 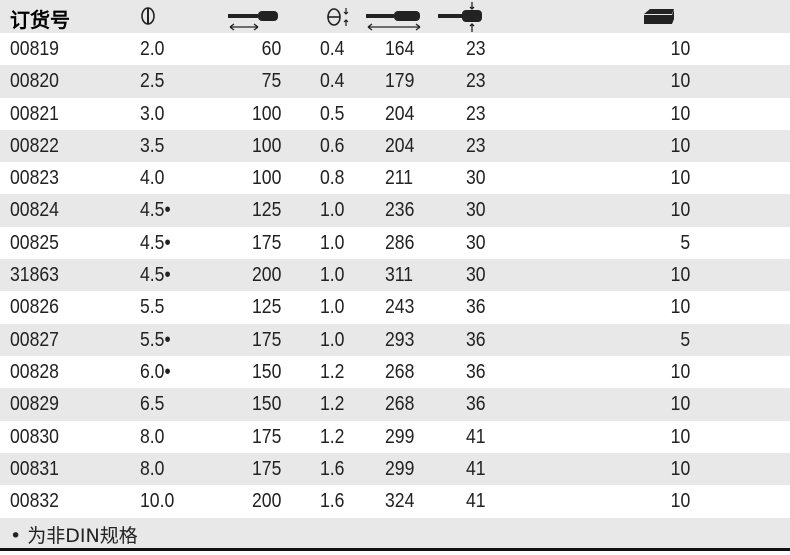 What do you see at coordinates (152, 81) in the screenshot?
I see `blade-width-cell: 2.5` at bounding box center [152, 81].